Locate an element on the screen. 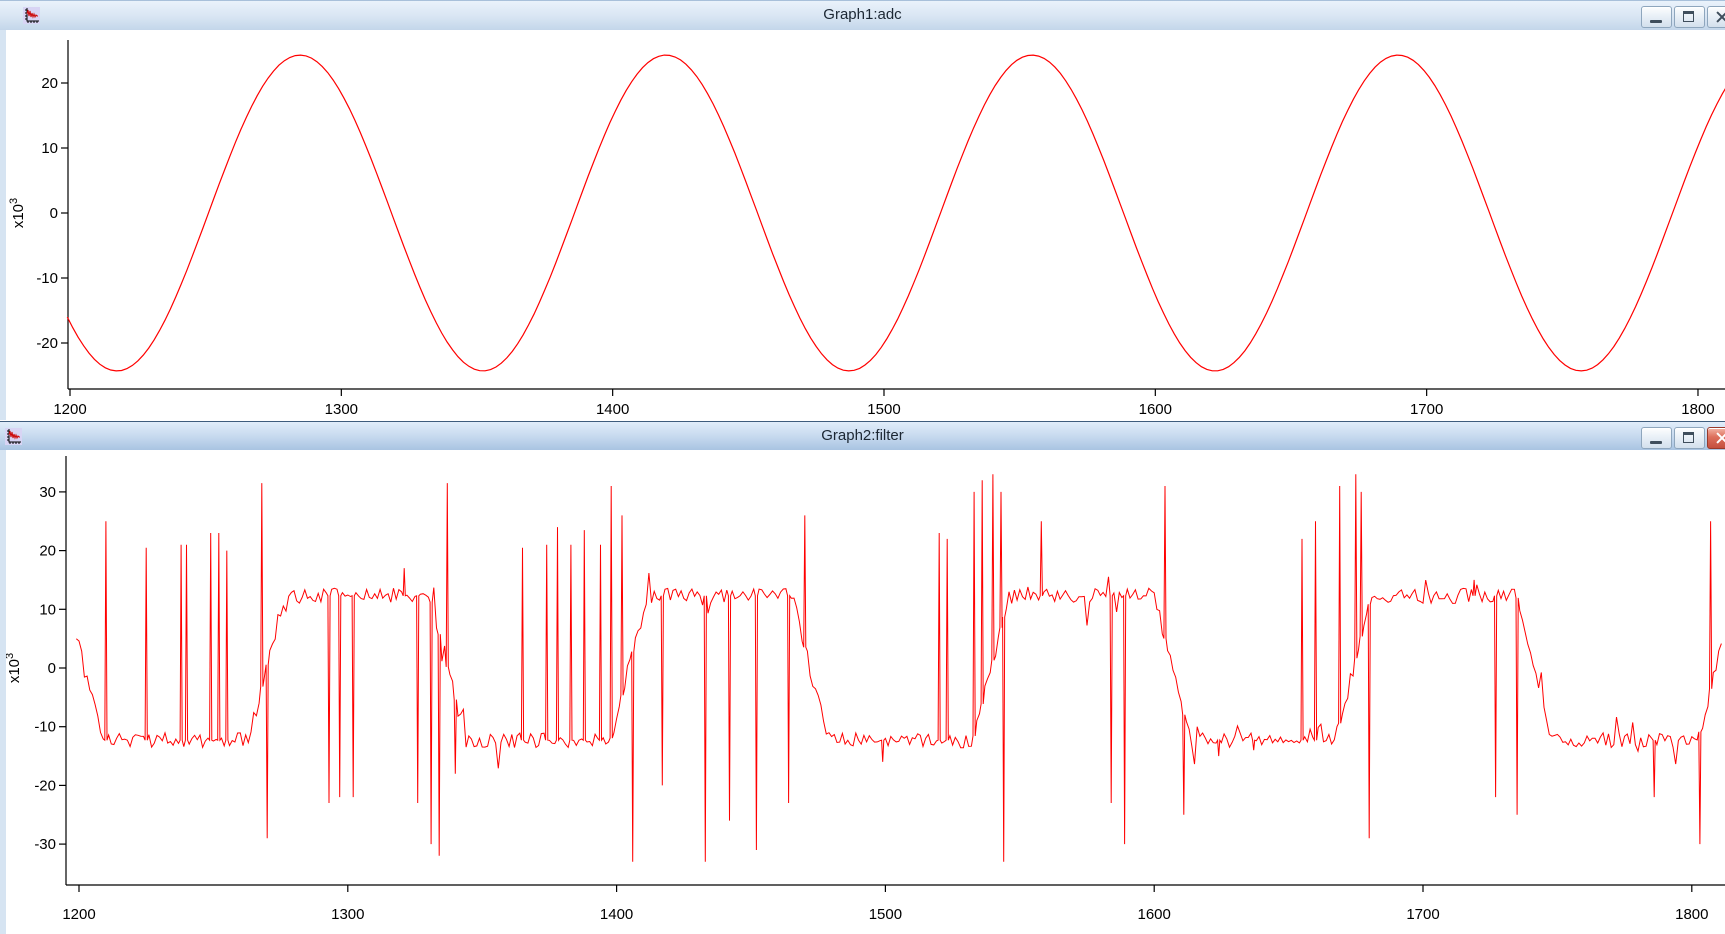  graph1-y-axis-label: x103 is located at coordinates (17, 213).